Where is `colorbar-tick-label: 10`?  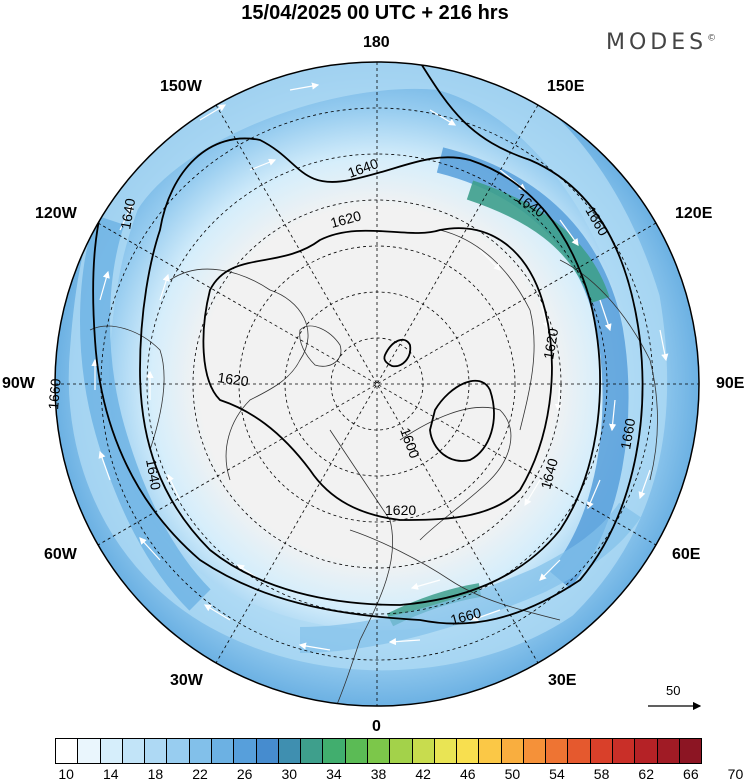 colorbar-tick-label: 10 is located at coordinates (66, 774).